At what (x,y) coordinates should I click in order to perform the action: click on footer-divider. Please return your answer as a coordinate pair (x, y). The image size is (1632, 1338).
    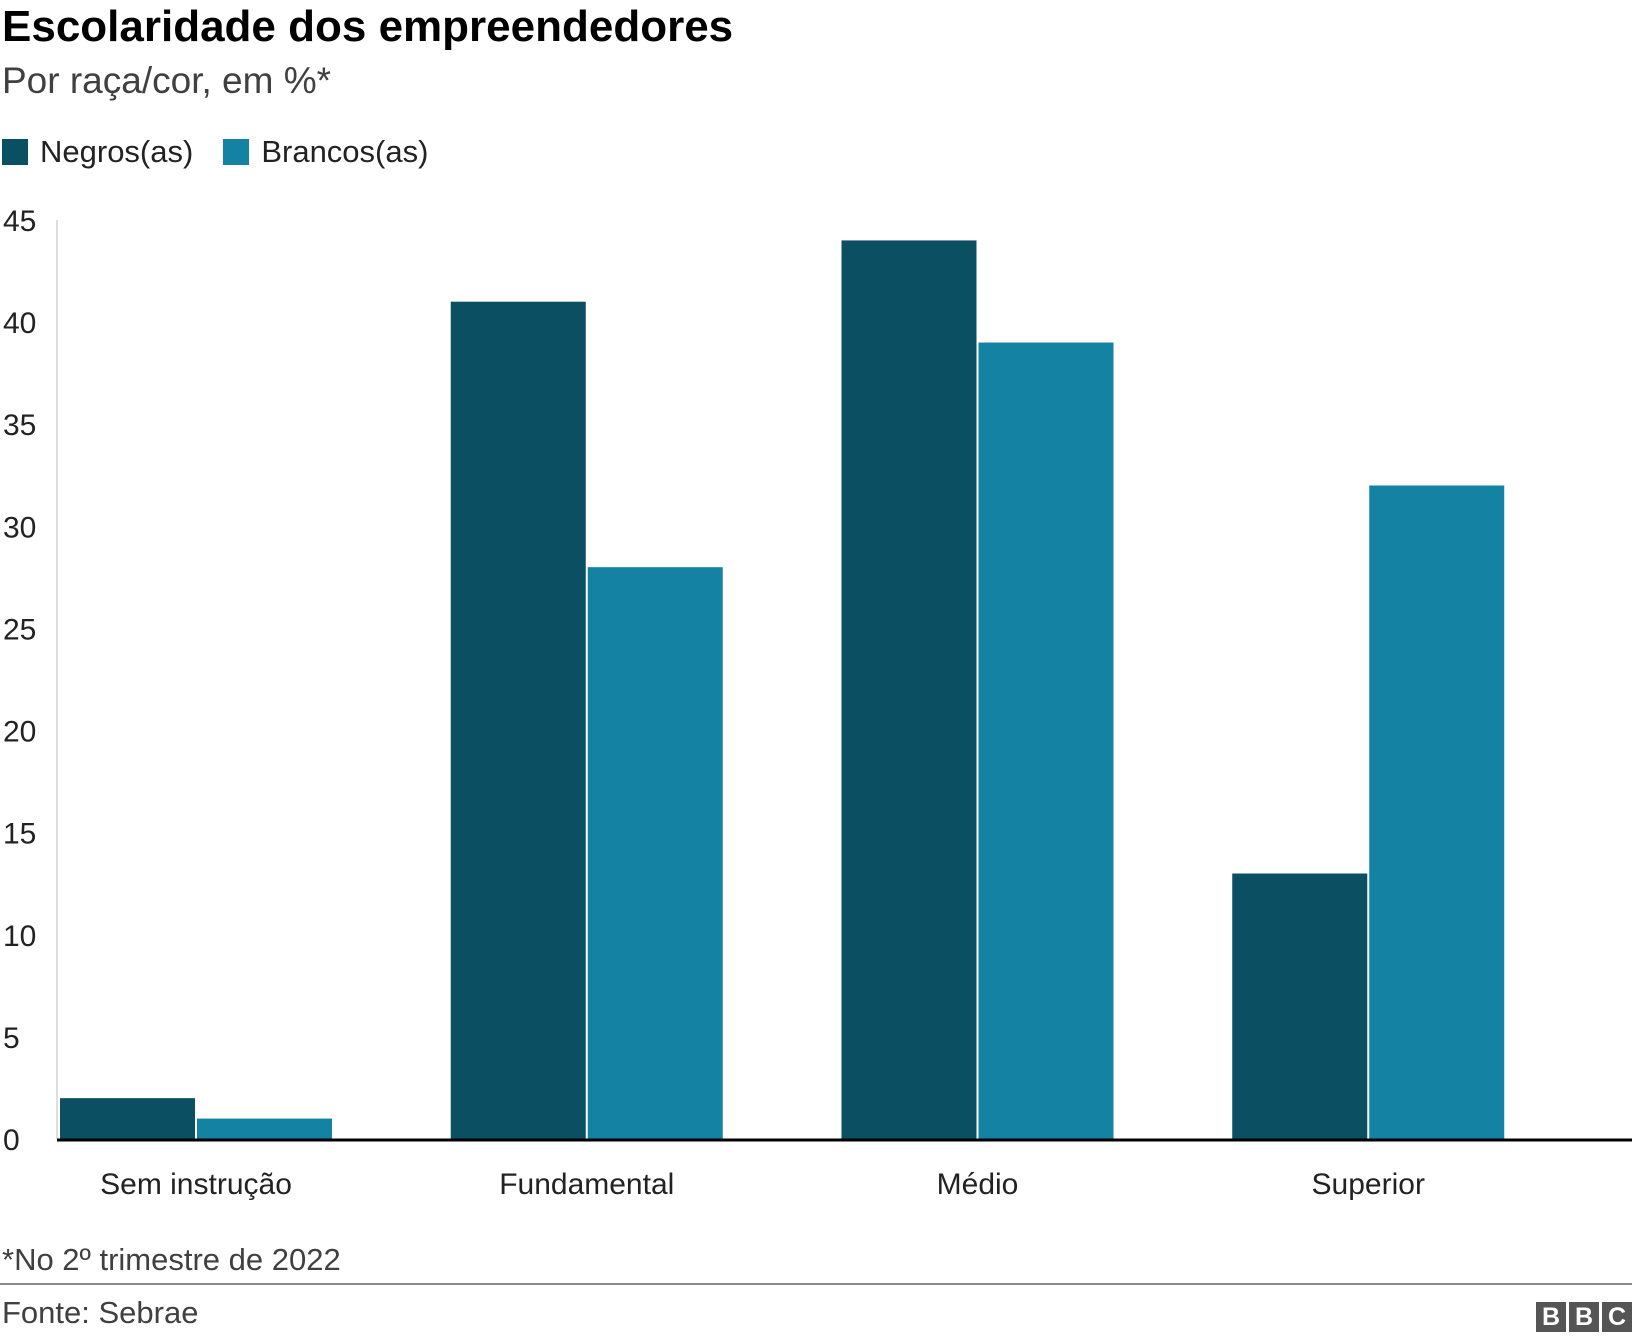
    Looking at the image, I should click on (816, 1284).